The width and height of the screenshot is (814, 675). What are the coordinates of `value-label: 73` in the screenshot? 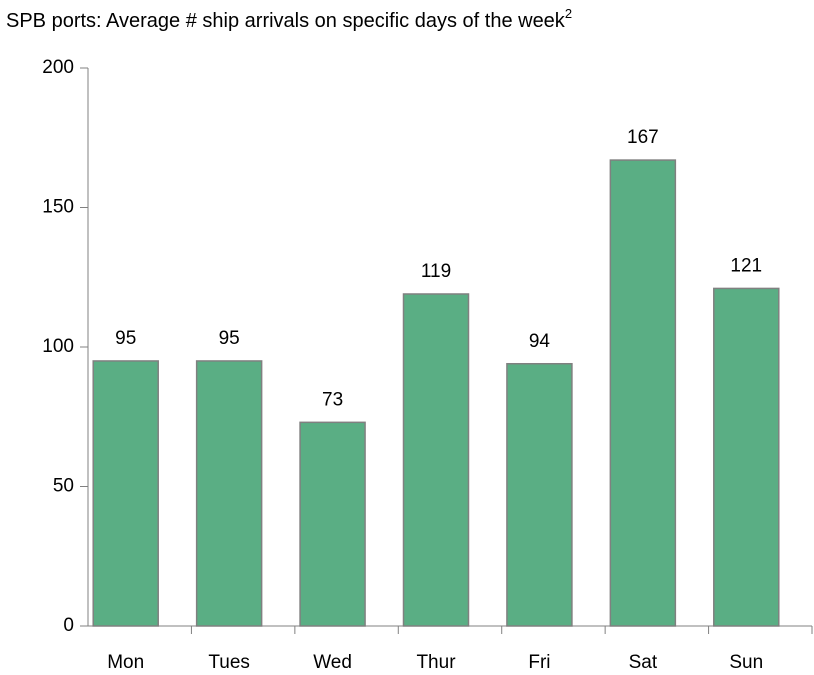 It's located at (332, 399).